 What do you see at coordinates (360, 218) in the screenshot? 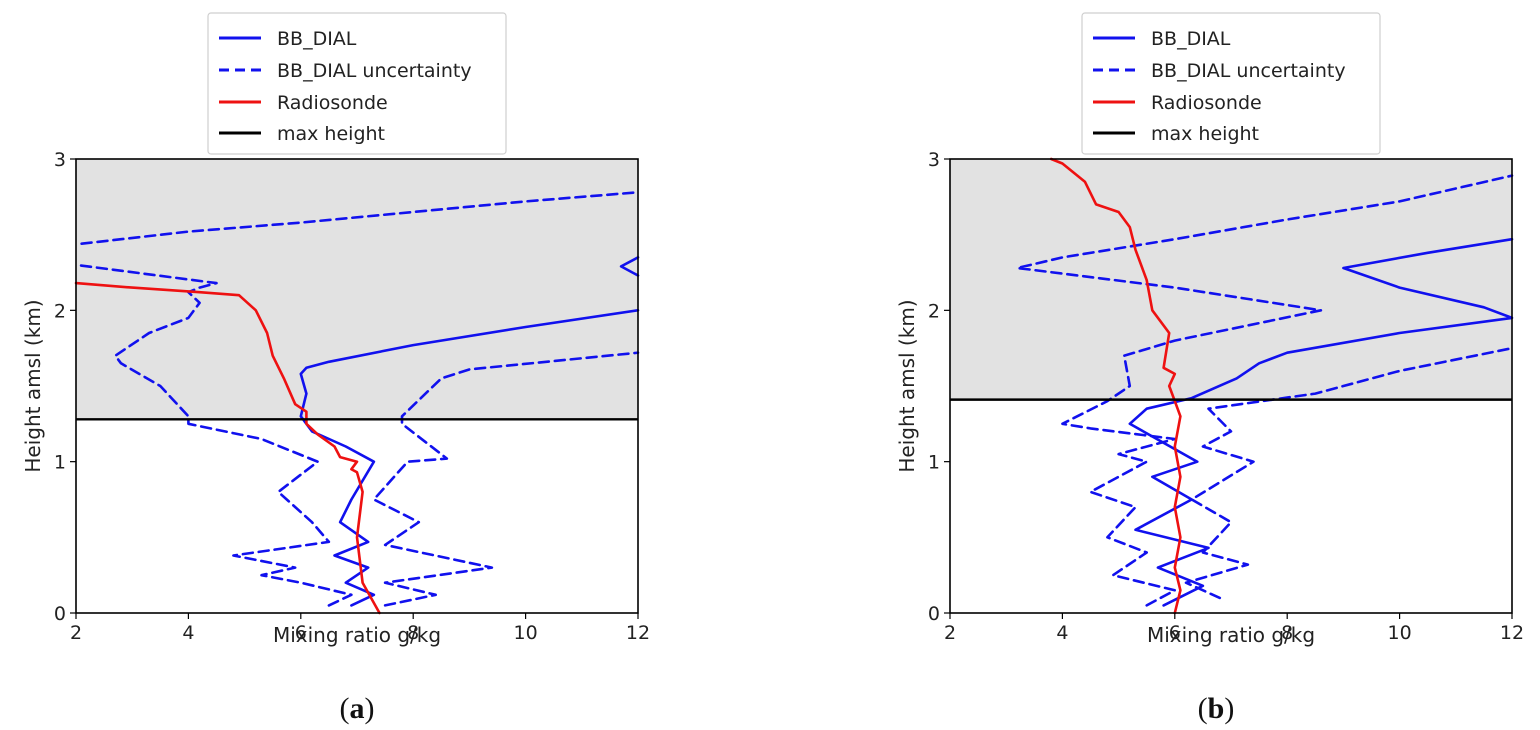
I see `series-line-bb-dial-uncertainty-upper-top` at bounding box center [360, 218].